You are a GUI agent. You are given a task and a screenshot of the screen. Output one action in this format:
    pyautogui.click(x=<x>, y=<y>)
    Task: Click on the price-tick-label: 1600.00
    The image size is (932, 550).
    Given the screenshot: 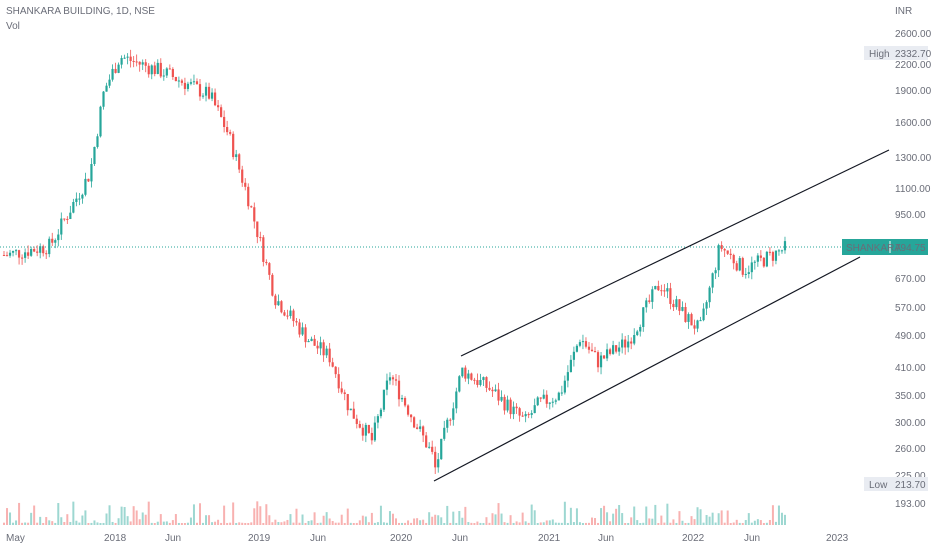 What is the action you would take?
    pyautogui.click(x=913, y=123)
    